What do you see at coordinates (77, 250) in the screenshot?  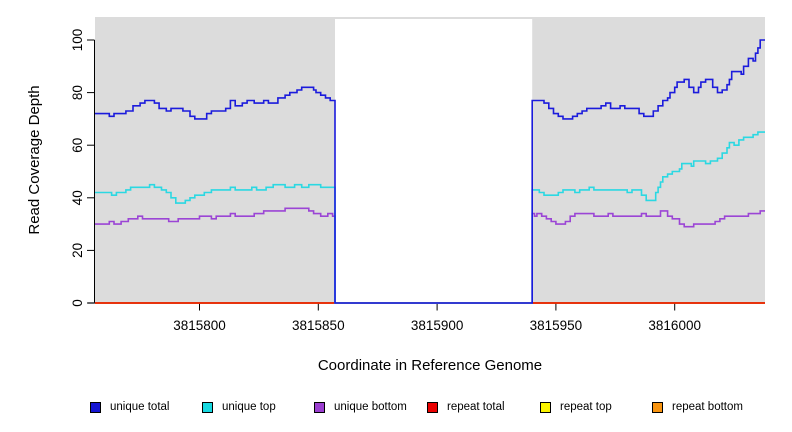 I see `y-tick-20: 20` at bounding box center [77, 250].